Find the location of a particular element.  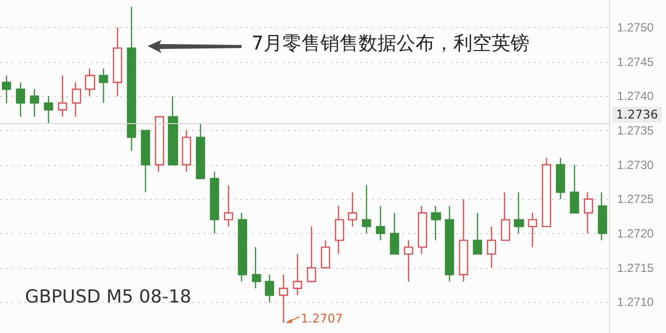

y-tick-label: 1.2745 is located at coordinates (635, 61).